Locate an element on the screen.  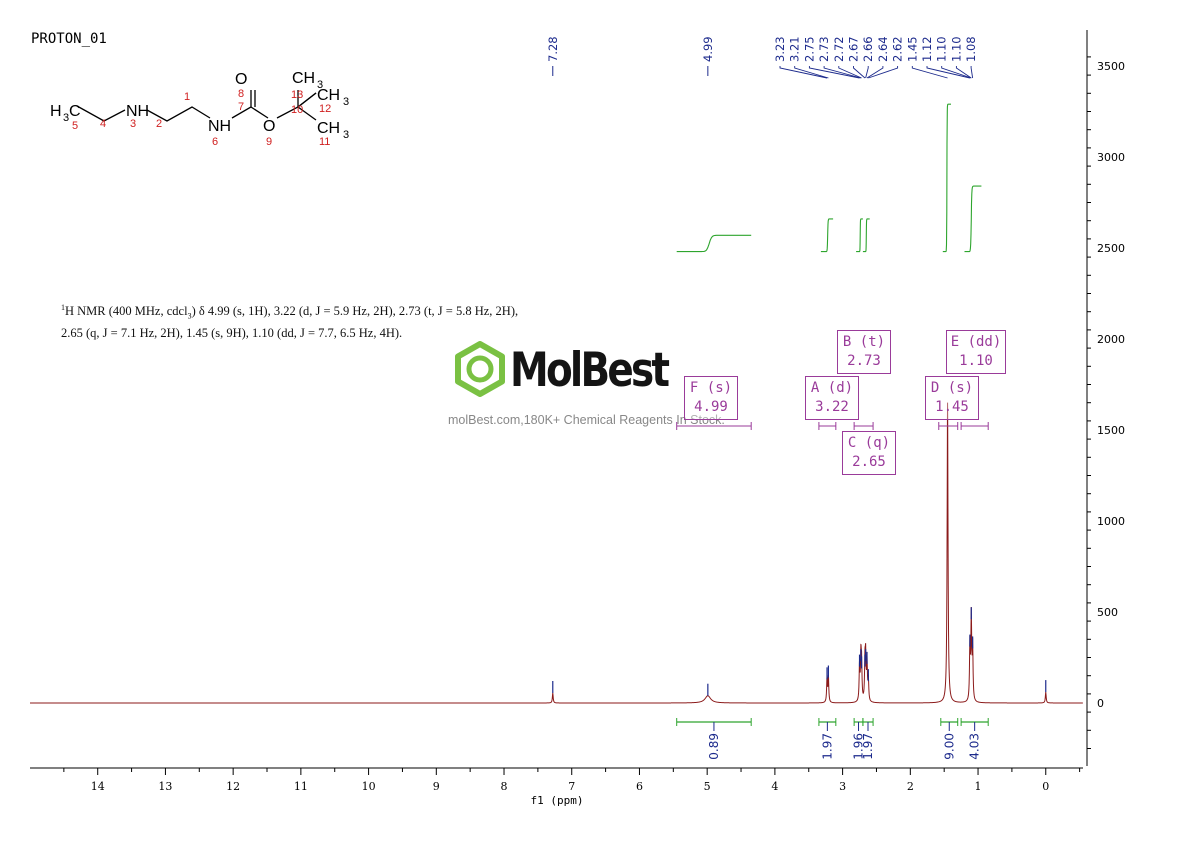
multiplet-type: d is located at coordinates (840, 388).